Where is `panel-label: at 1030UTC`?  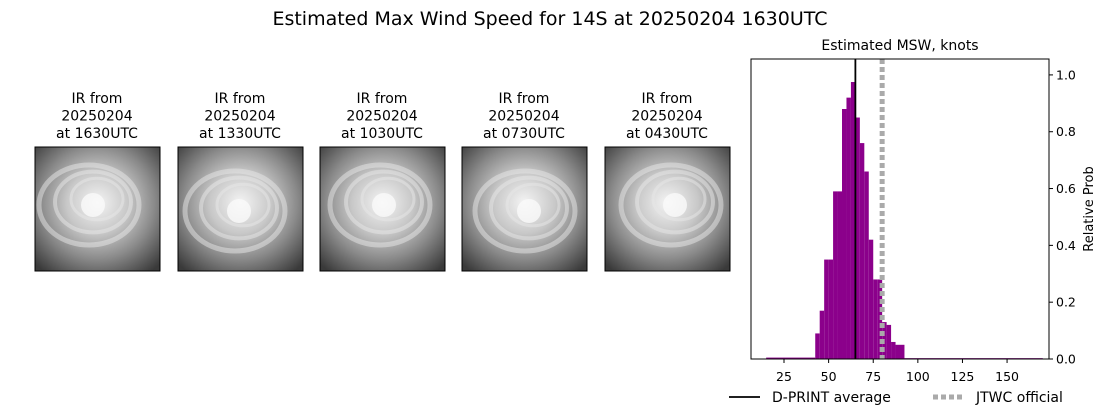
panel-label: at 1030UTC is located at coordinates (382, 134).